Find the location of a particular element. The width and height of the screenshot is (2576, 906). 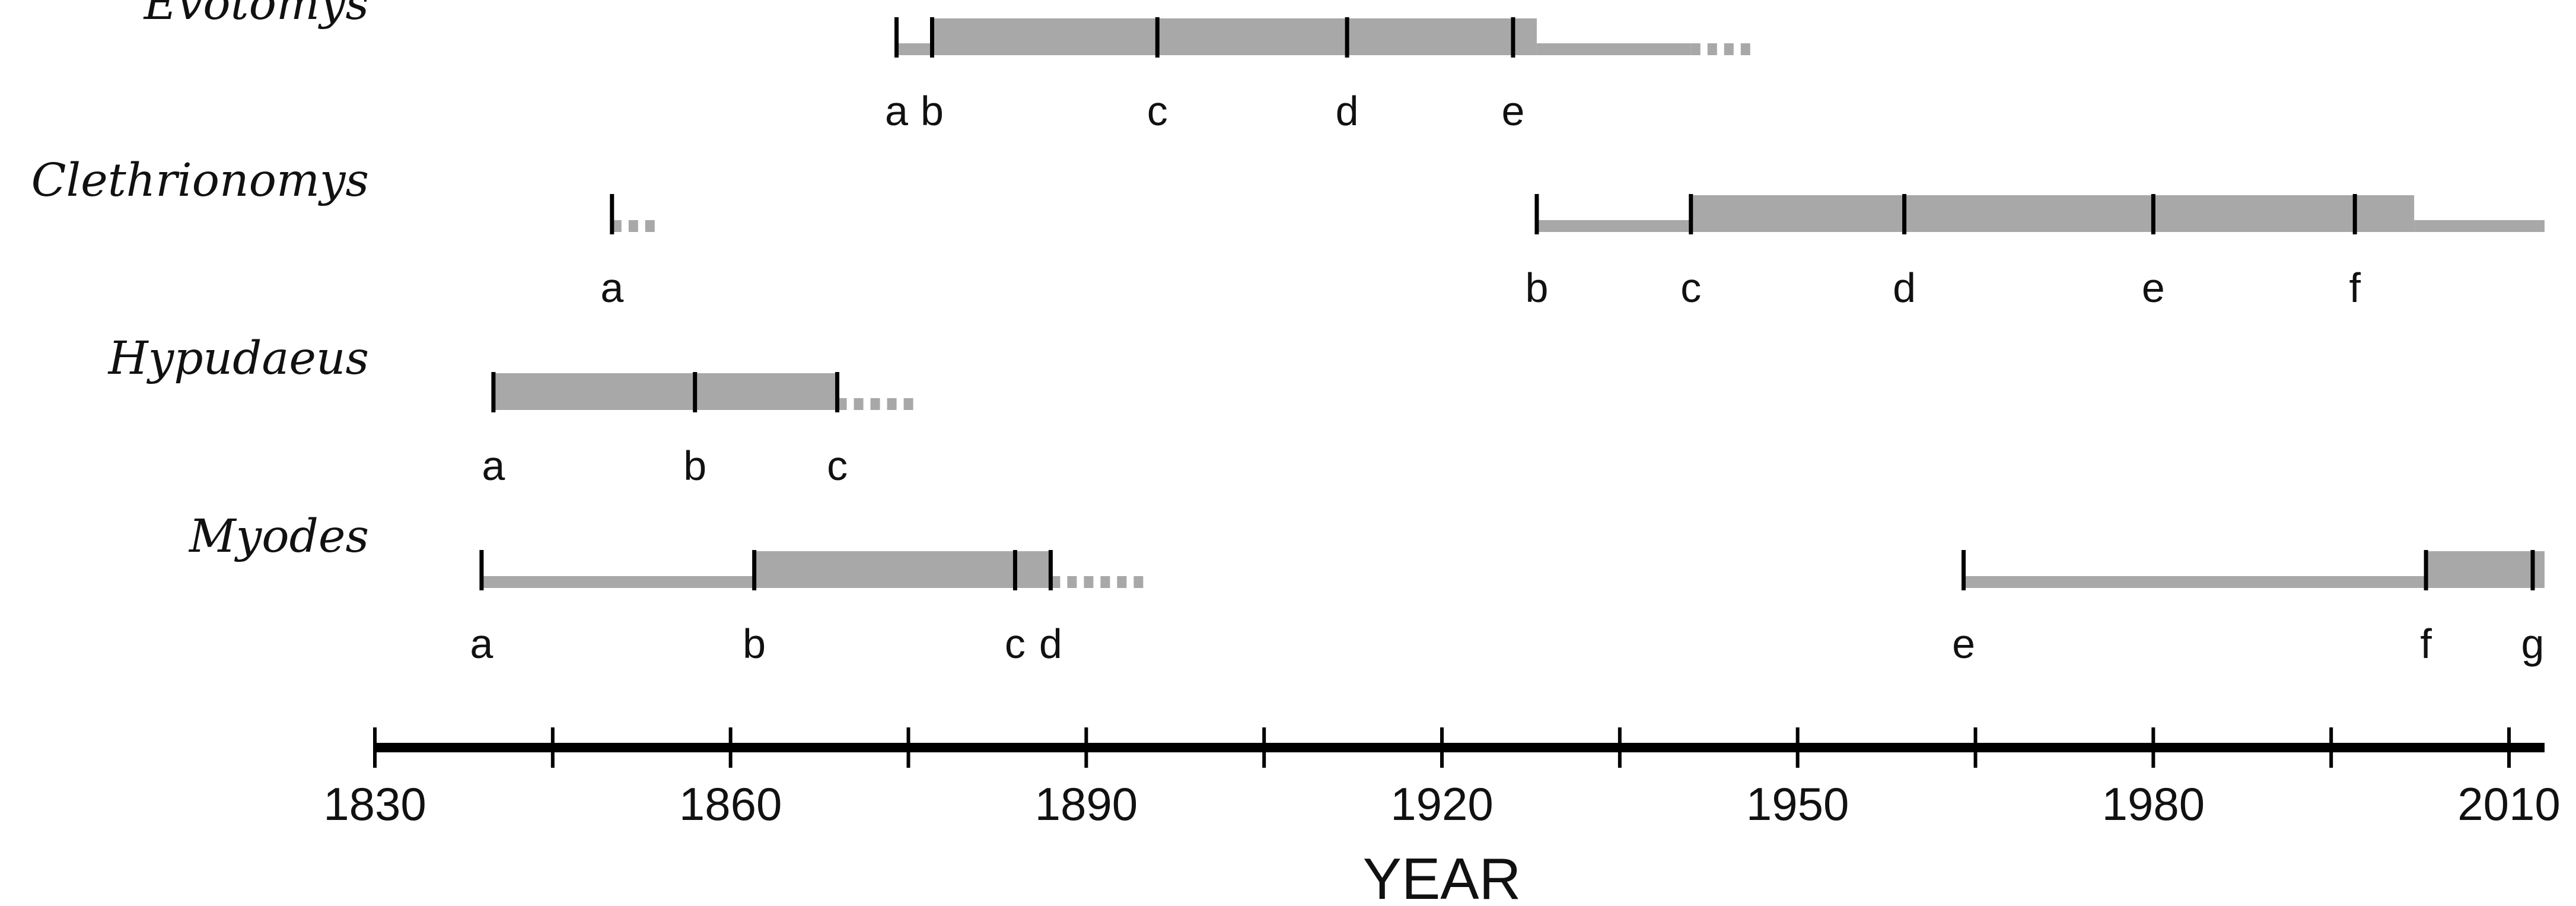

row-label: Hypudaeus is located at coordinates (238, 358).